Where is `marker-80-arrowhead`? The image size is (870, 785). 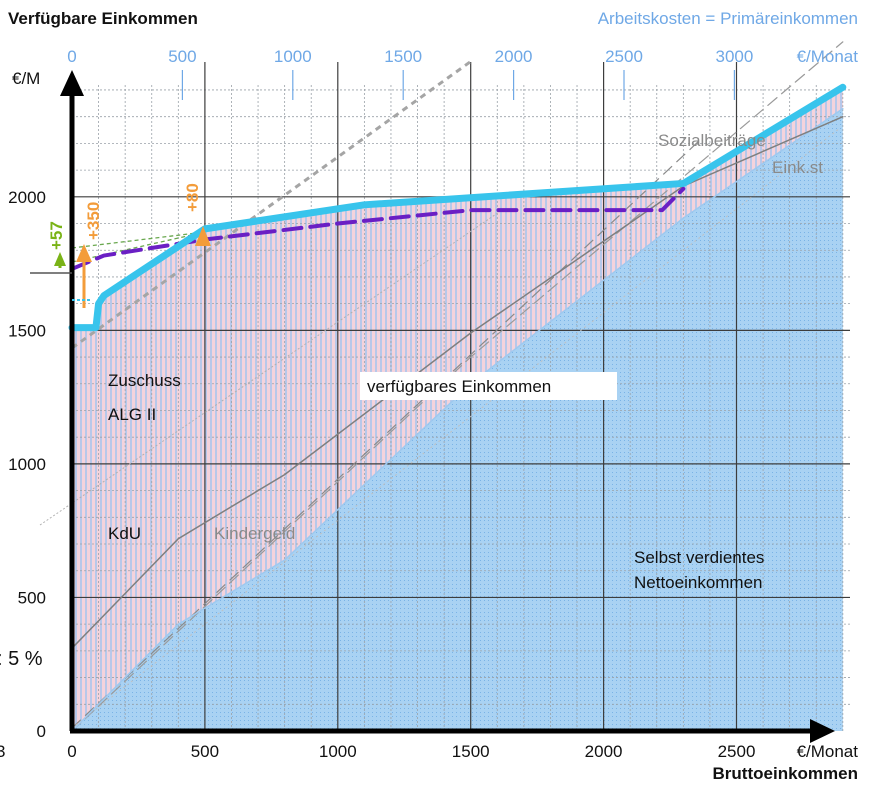
marker-80-arrowhead is located at coordinates (203, 236).